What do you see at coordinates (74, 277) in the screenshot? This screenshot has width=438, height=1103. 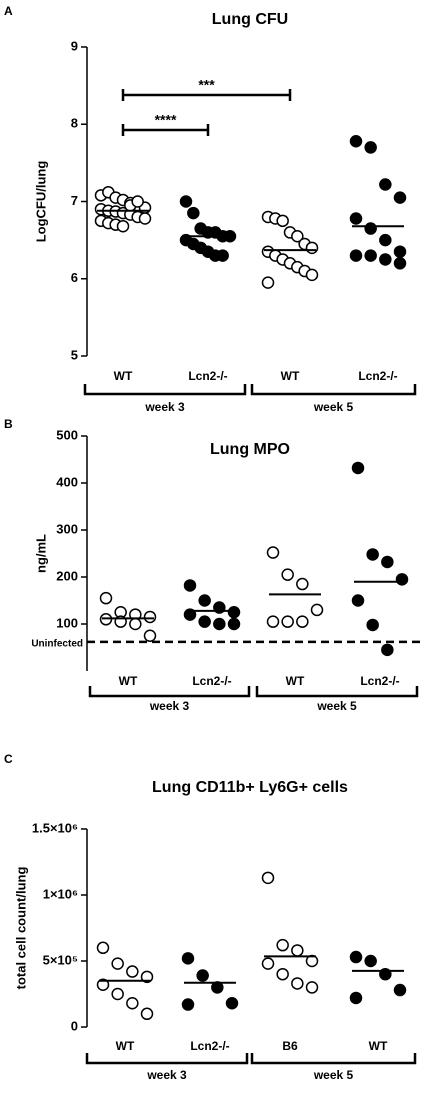 I see `y-tick-label: 6` at bounding box center [74, 277].